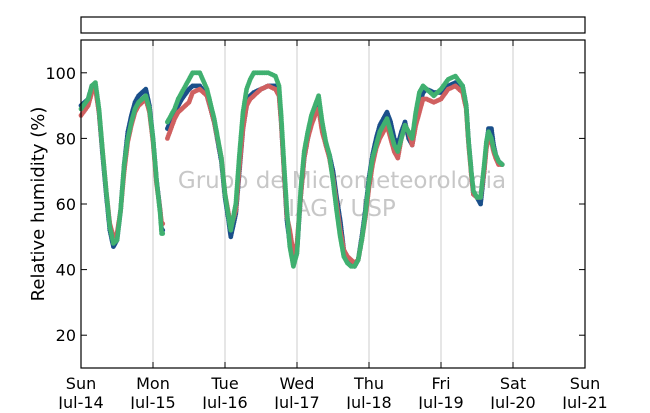  What do you see at coordinates (66, 138) in the screenshot?
I see `y-tick-label: 80` at bounding box center [66, 138].